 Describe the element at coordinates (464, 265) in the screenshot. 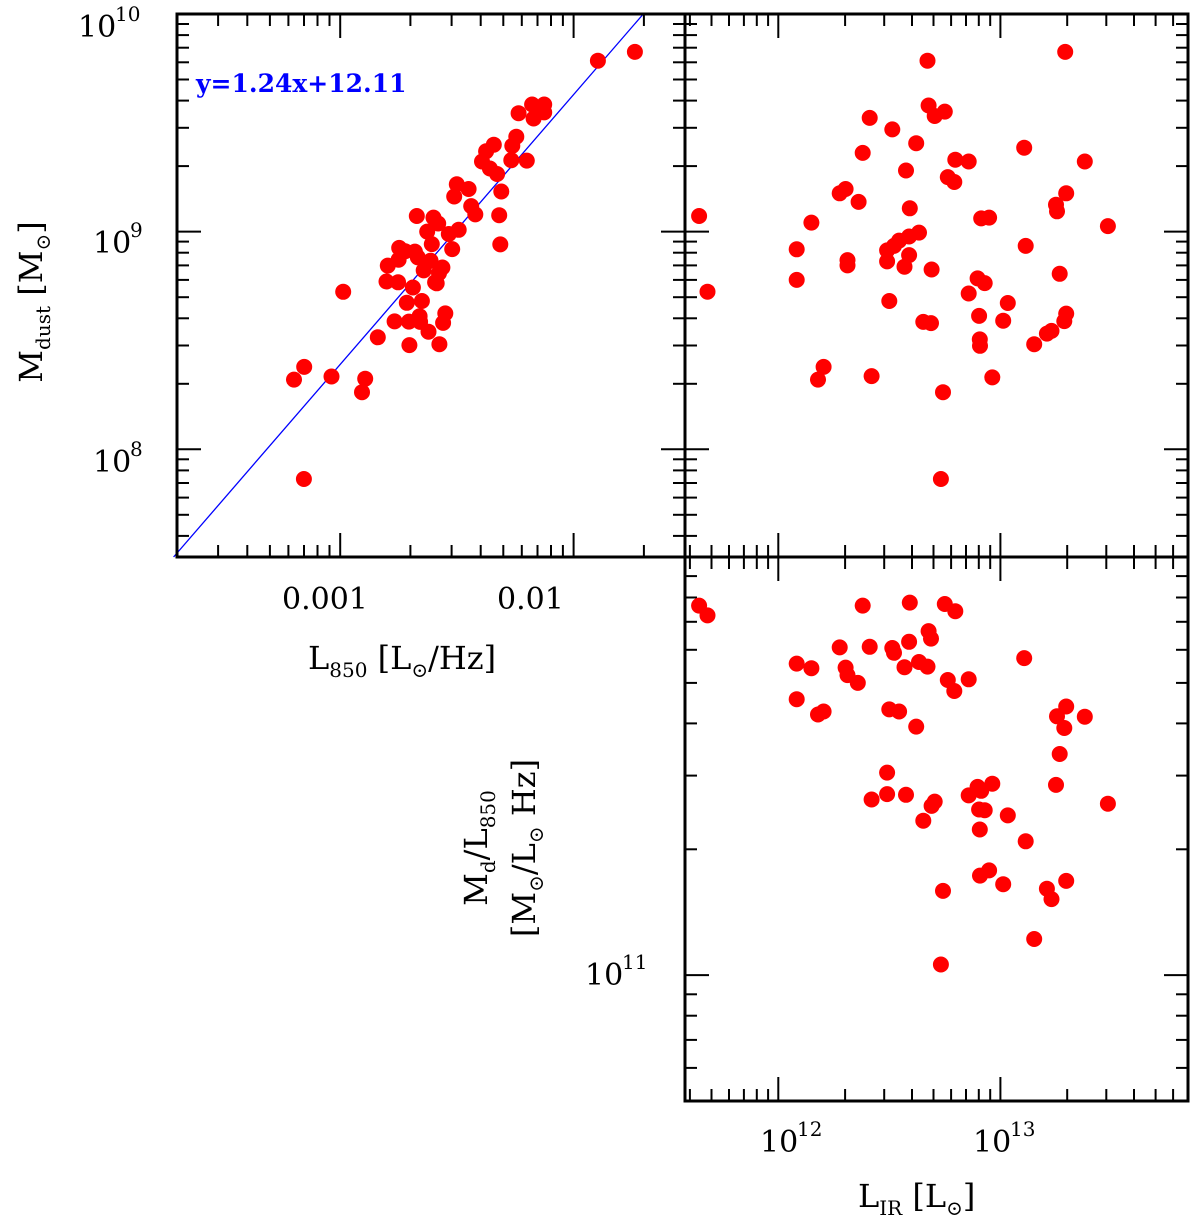

I see `panel-a-points` at that location.